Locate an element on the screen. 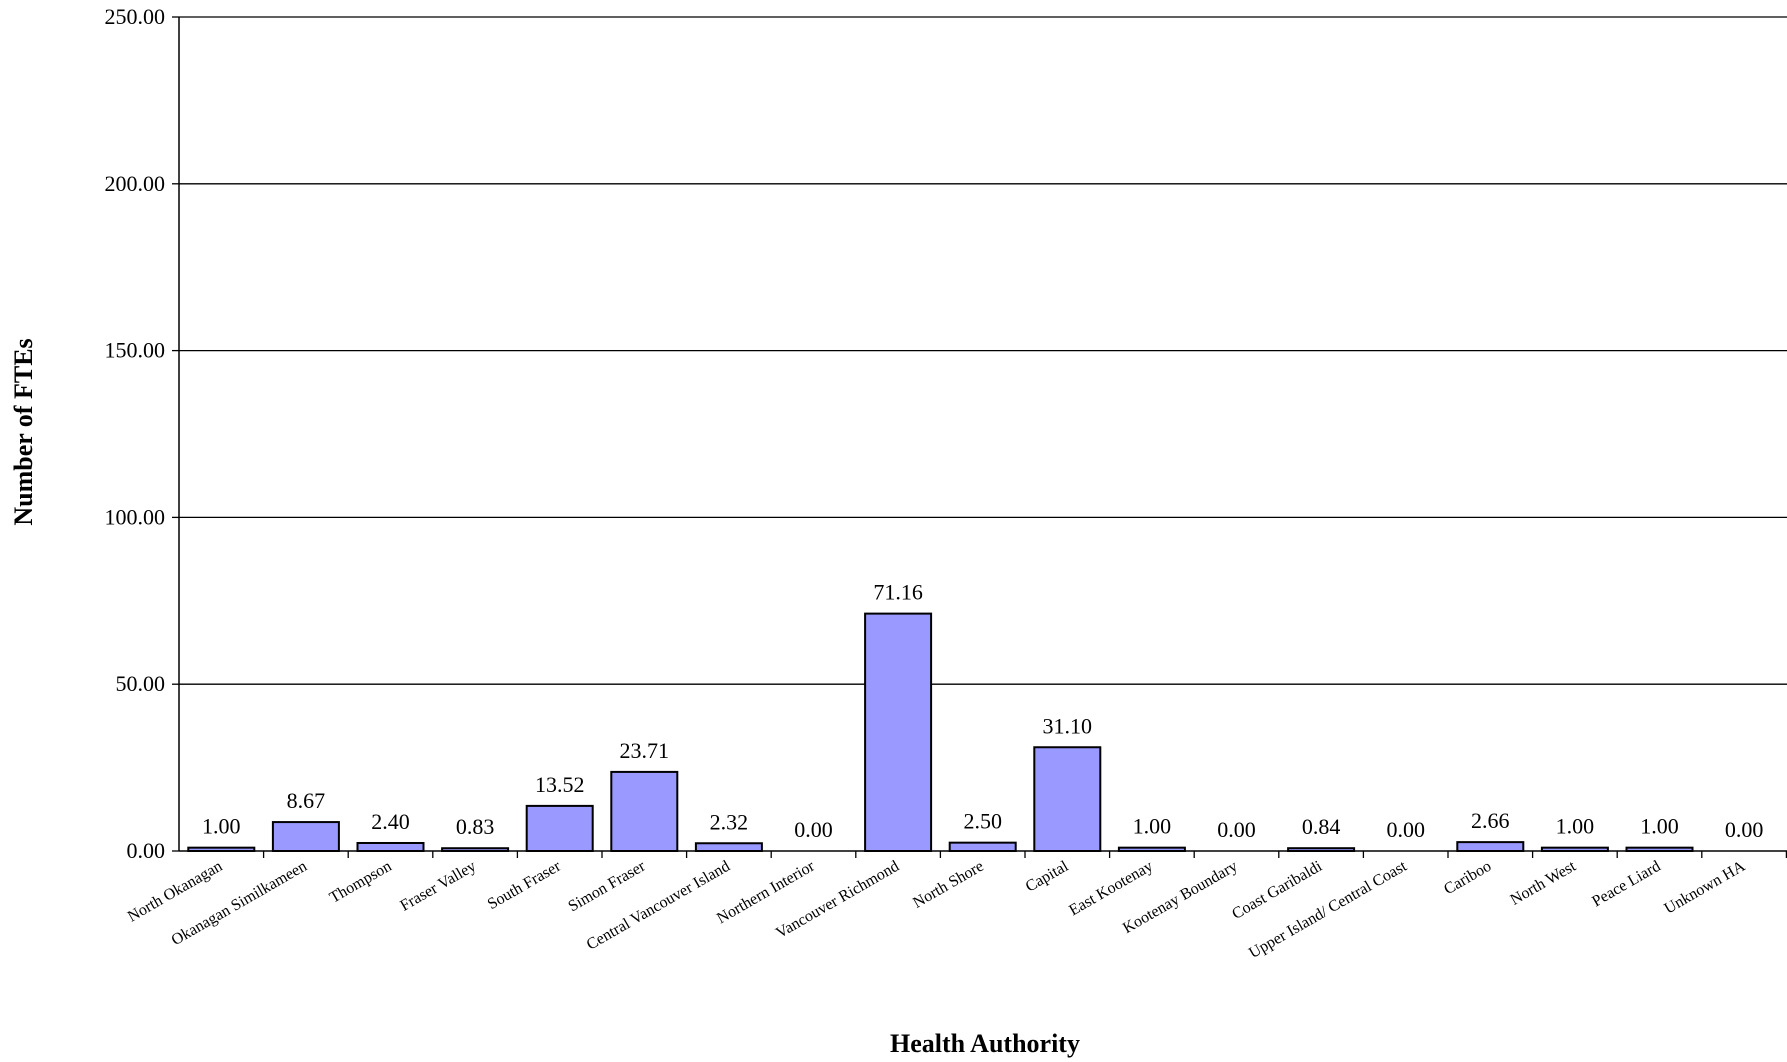 The height and width of the screenshot is (1062, 1787). data-label: 23.71 is located at coordinates (645, 750).